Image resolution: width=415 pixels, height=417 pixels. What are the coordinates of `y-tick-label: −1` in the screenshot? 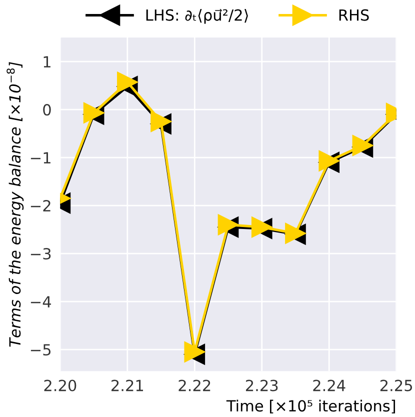 It's located at (40, 158).